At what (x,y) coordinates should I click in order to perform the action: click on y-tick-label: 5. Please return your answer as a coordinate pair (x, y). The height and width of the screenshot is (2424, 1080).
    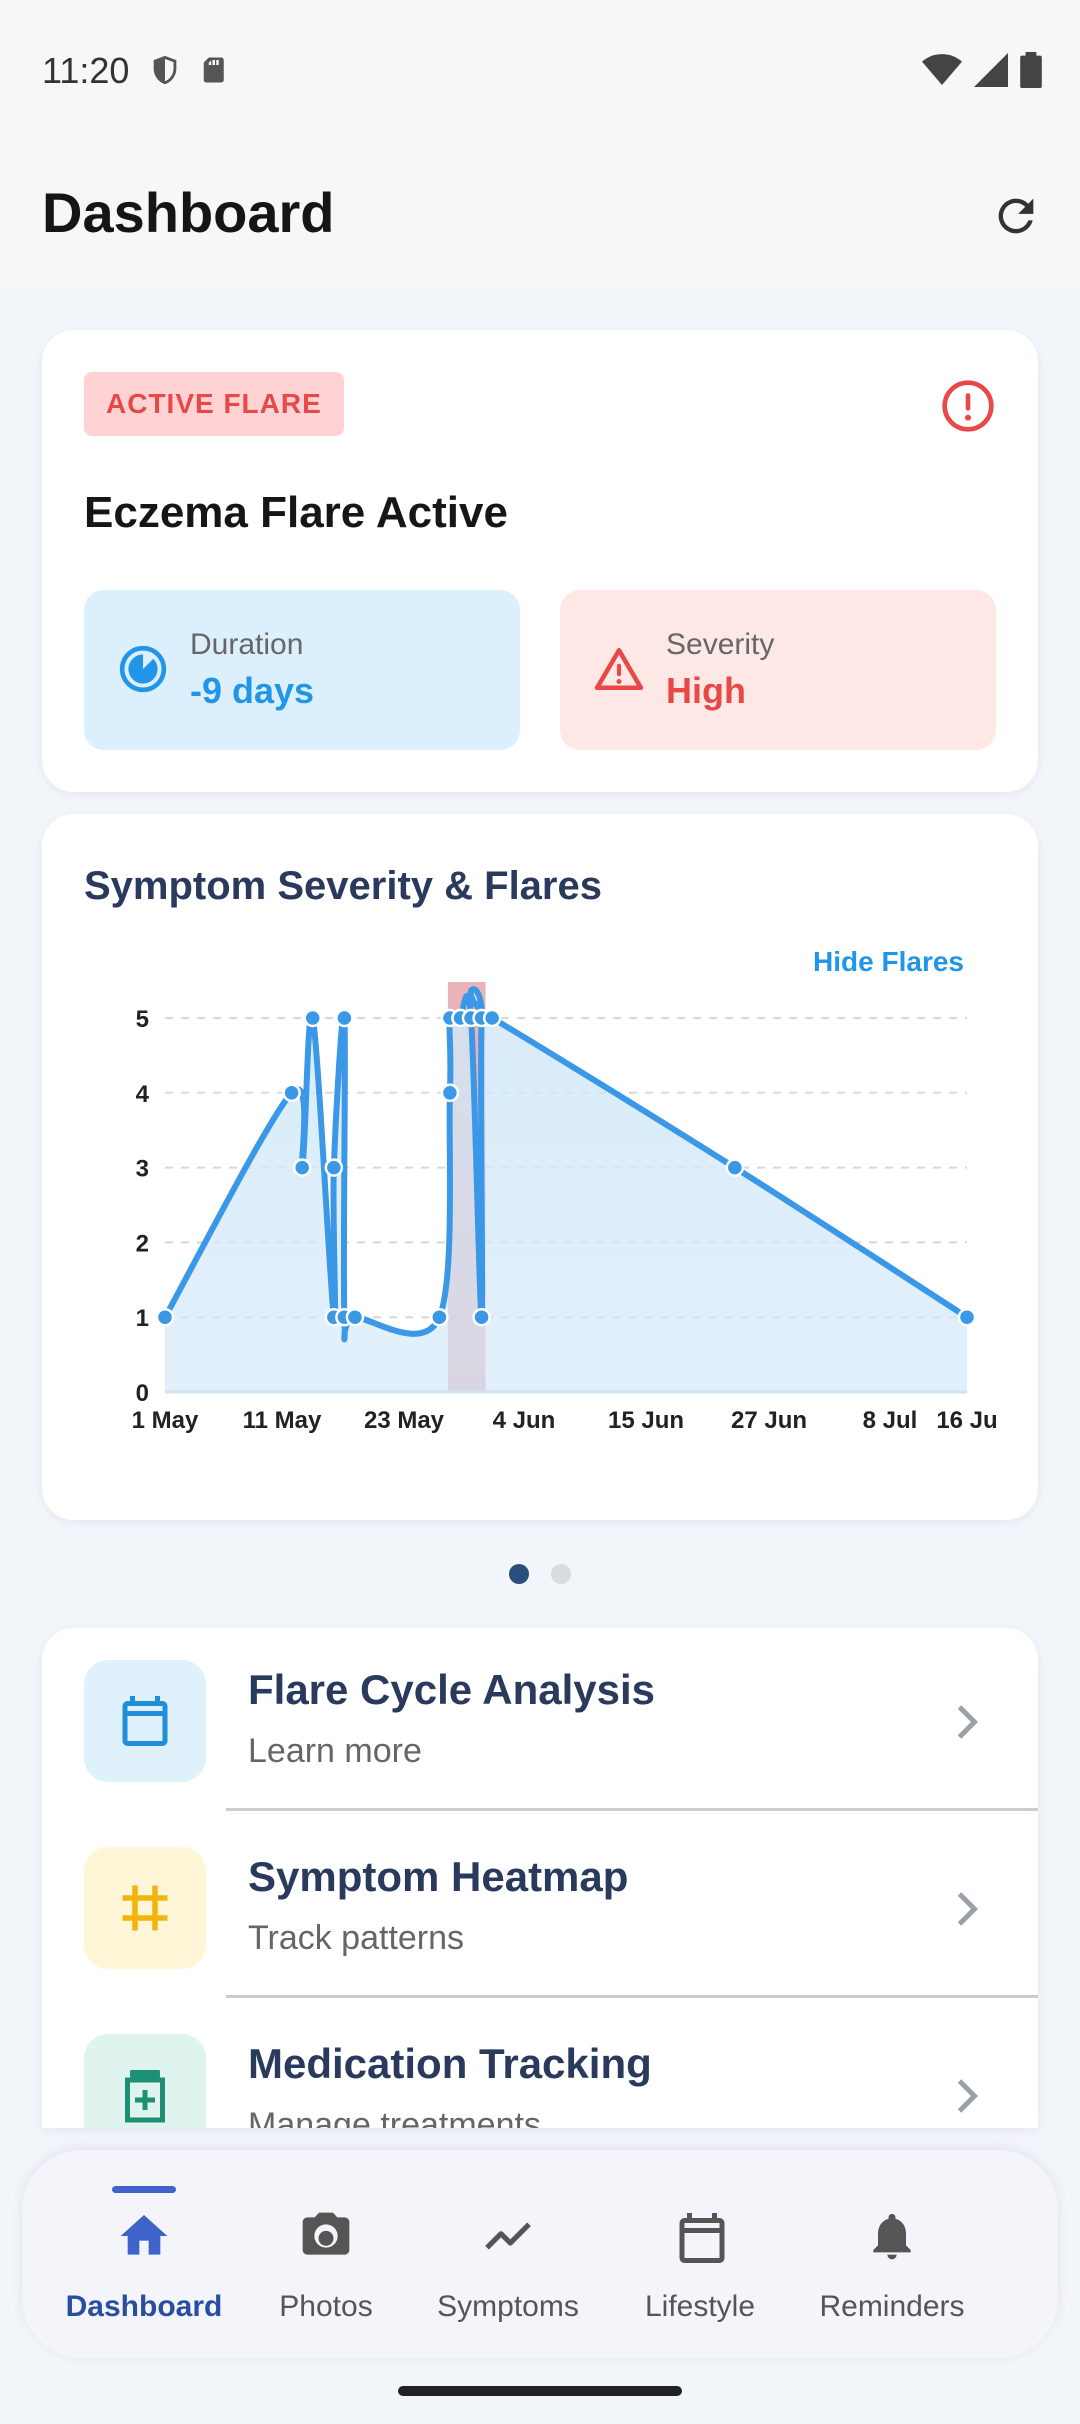
    Looking at the image, I should click on (142, 1019).